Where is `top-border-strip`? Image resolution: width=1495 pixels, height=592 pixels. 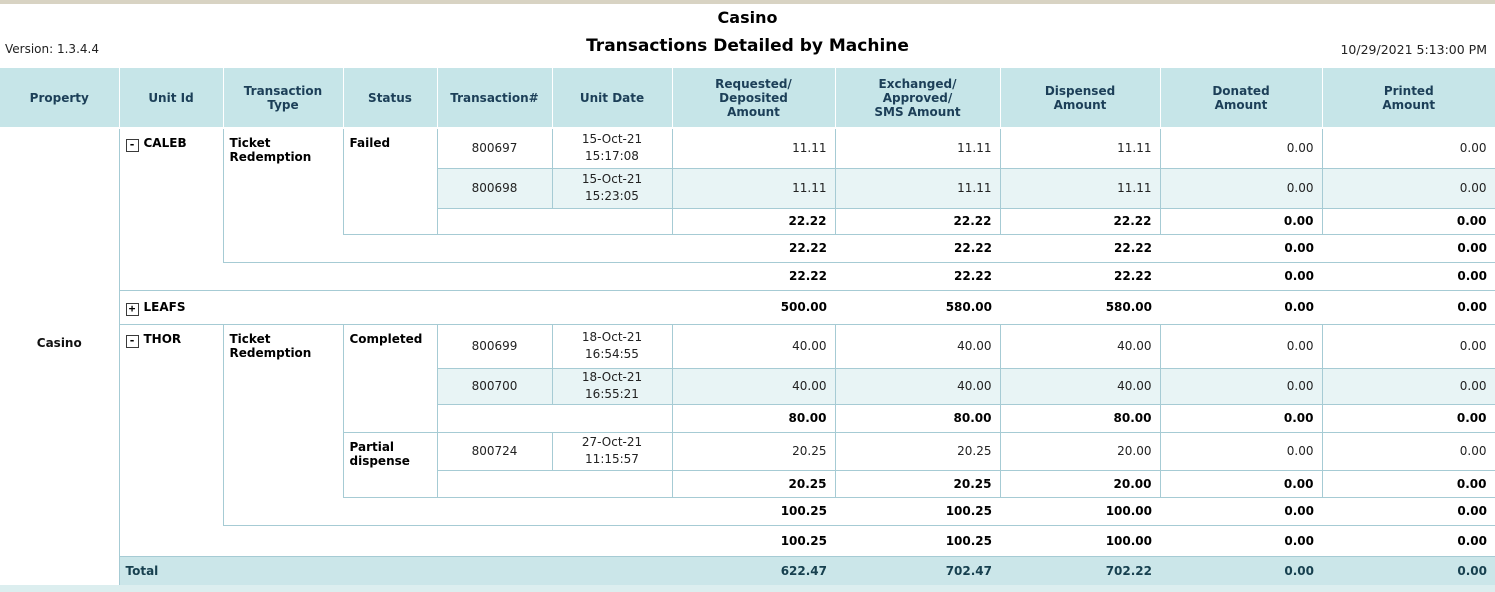 top-border-strip is located at coordinates (747, 2).